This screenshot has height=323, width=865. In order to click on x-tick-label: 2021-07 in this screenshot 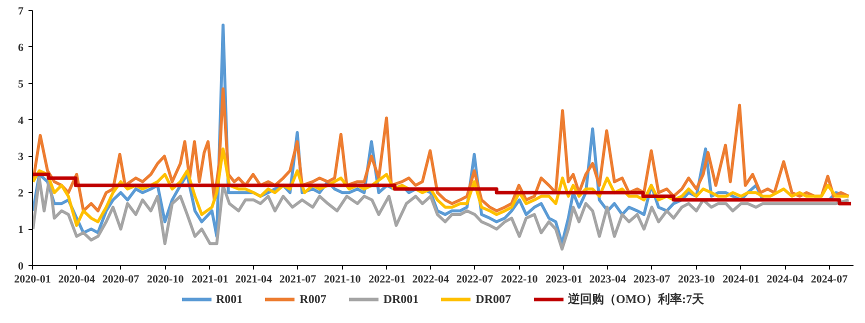, I will do `click(298, 280)`.